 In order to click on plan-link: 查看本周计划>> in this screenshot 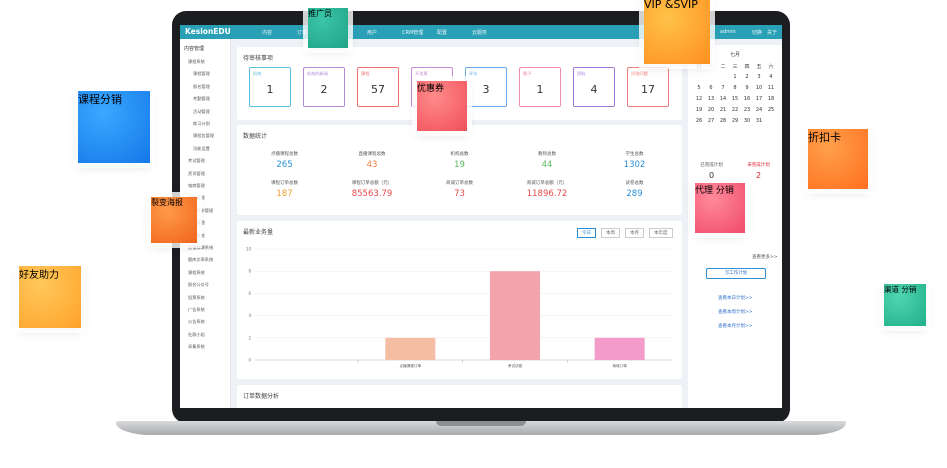, I will do `click(735, 312)`.